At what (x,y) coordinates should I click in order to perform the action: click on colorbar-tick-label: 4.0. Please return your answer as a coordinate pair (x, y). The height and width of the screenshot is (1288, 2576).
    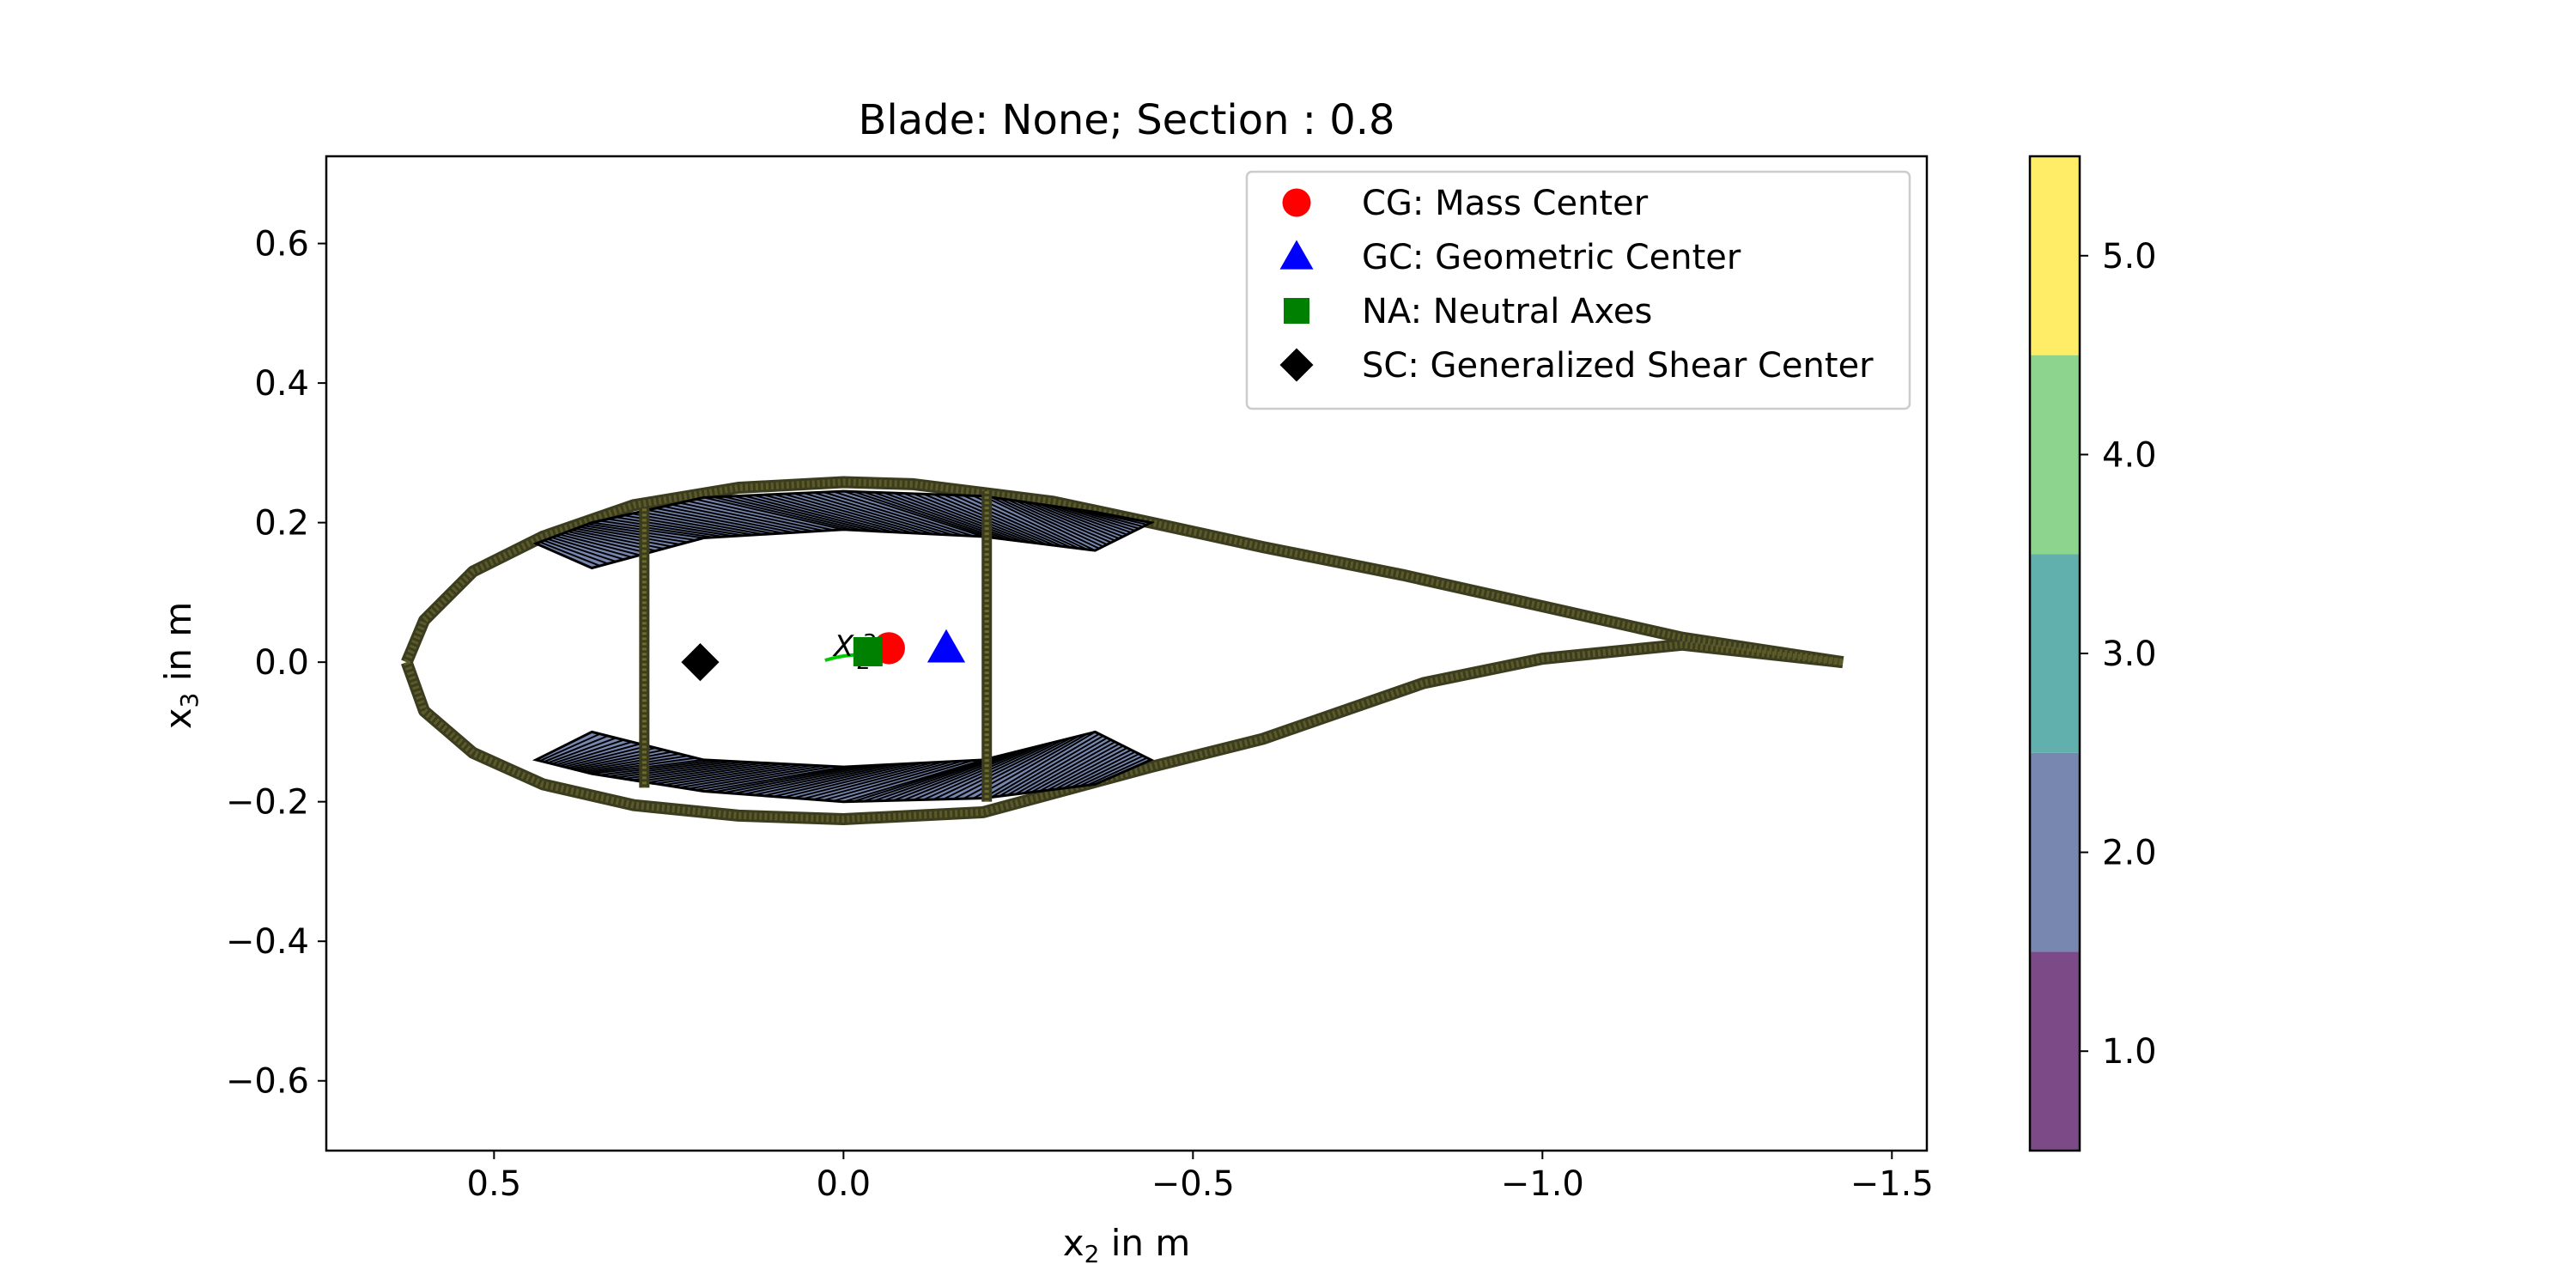
    Looking at the image, I should click on (2129, 455).